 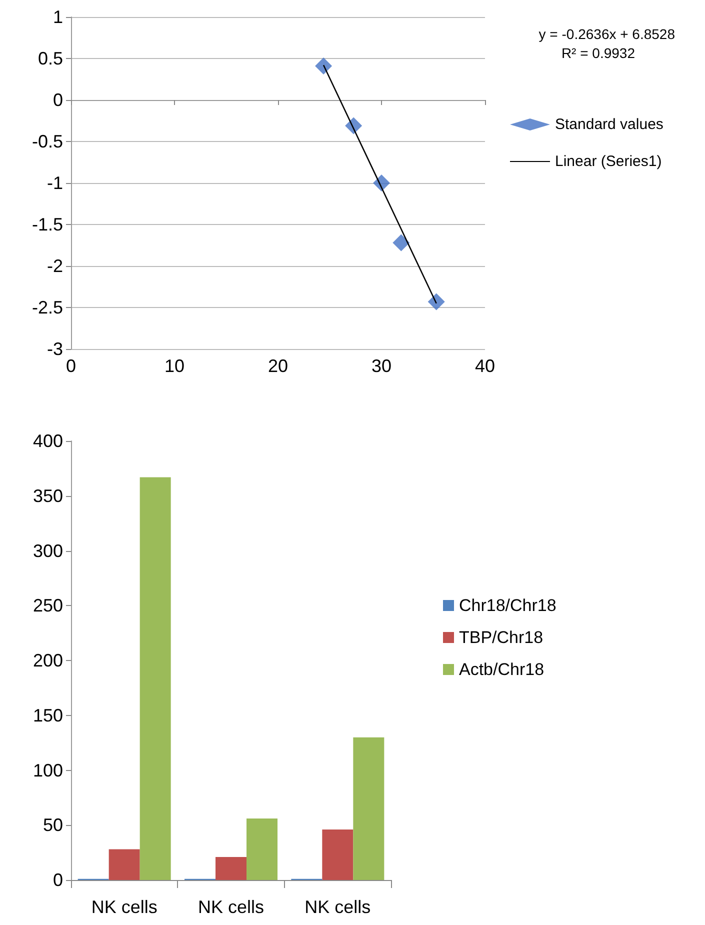 What do you see at coordinates (609, 124) in the screenshot?
I see `legend-label: Standard values` at bounding box center [609, 124].